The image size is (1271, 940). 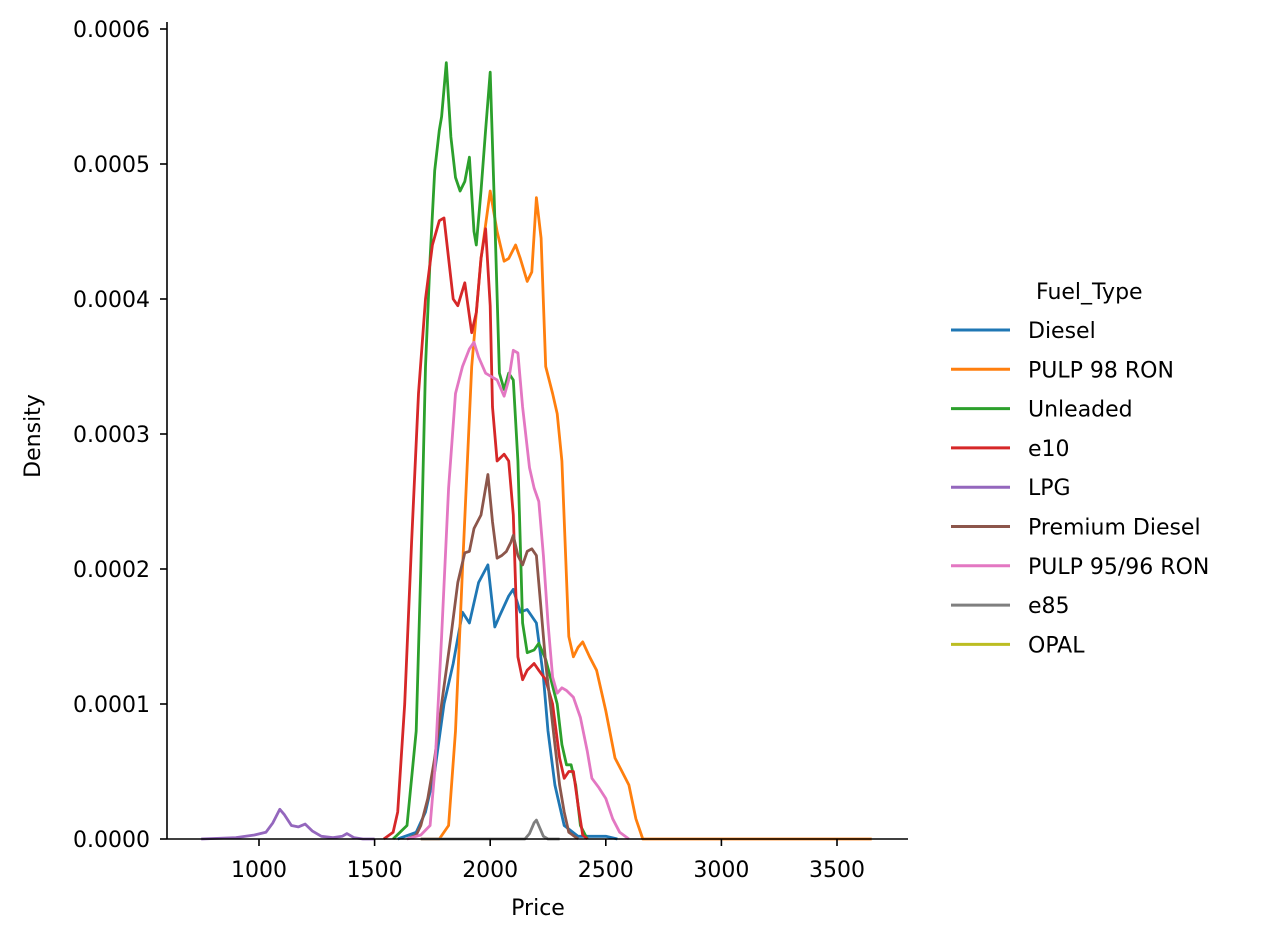 I want to click on legend-label-pulp-95-96-ron: PULP 95/96 RON, so click(x=1118, y=567).